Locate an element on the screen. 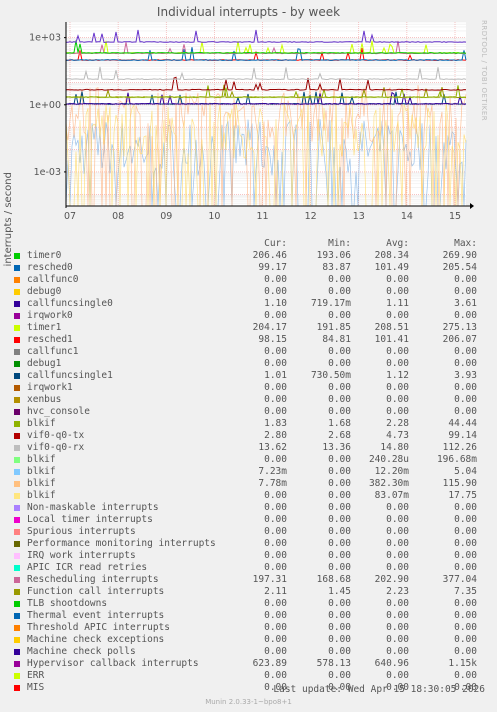 This screenshot has height=712, width=497. legend-cur: 1.01 is located at coordinates (275, 375).